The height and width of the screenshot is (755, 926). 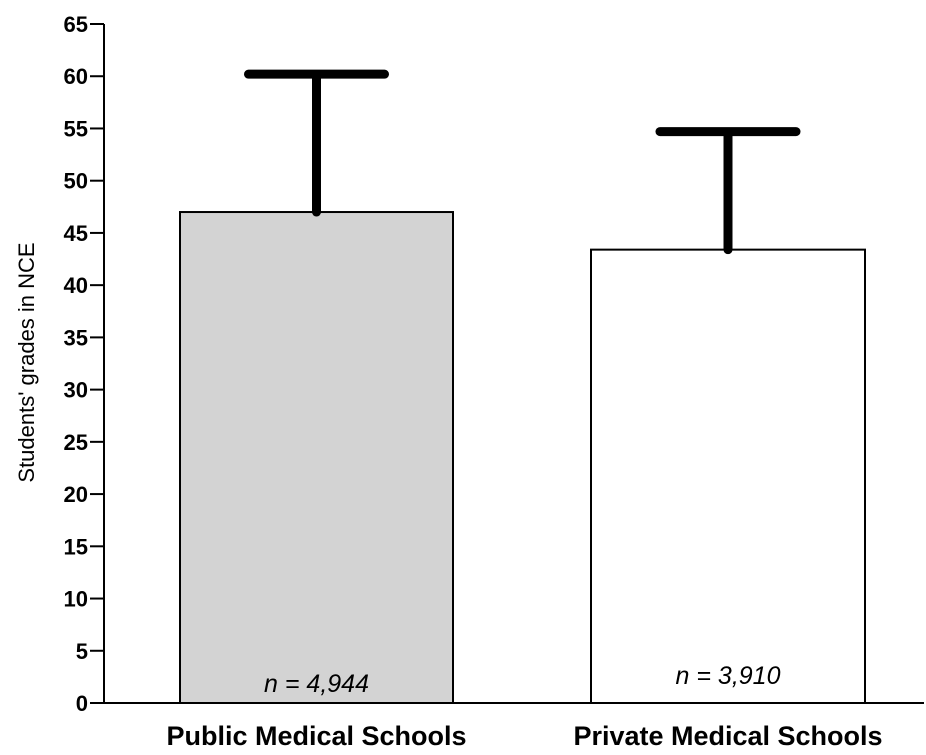 What do you see at coordinates (82, 651) in the screenshot?
I see `y-tick-label: 5` at bounding box center [82, 651].